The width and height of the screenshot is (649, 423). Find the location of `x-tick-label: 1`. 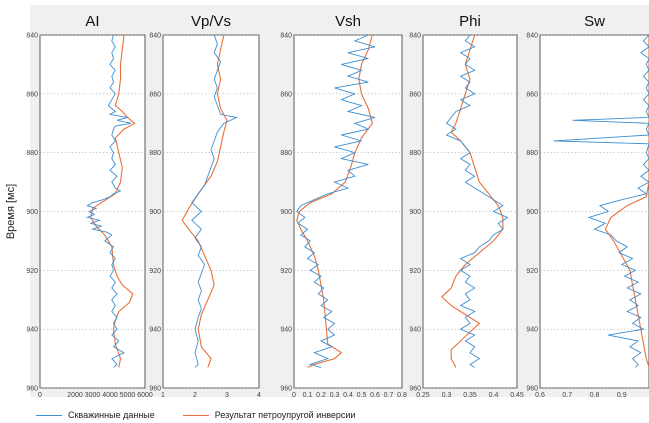

x-tick-label: 1 is located at coordinates (163, 395).